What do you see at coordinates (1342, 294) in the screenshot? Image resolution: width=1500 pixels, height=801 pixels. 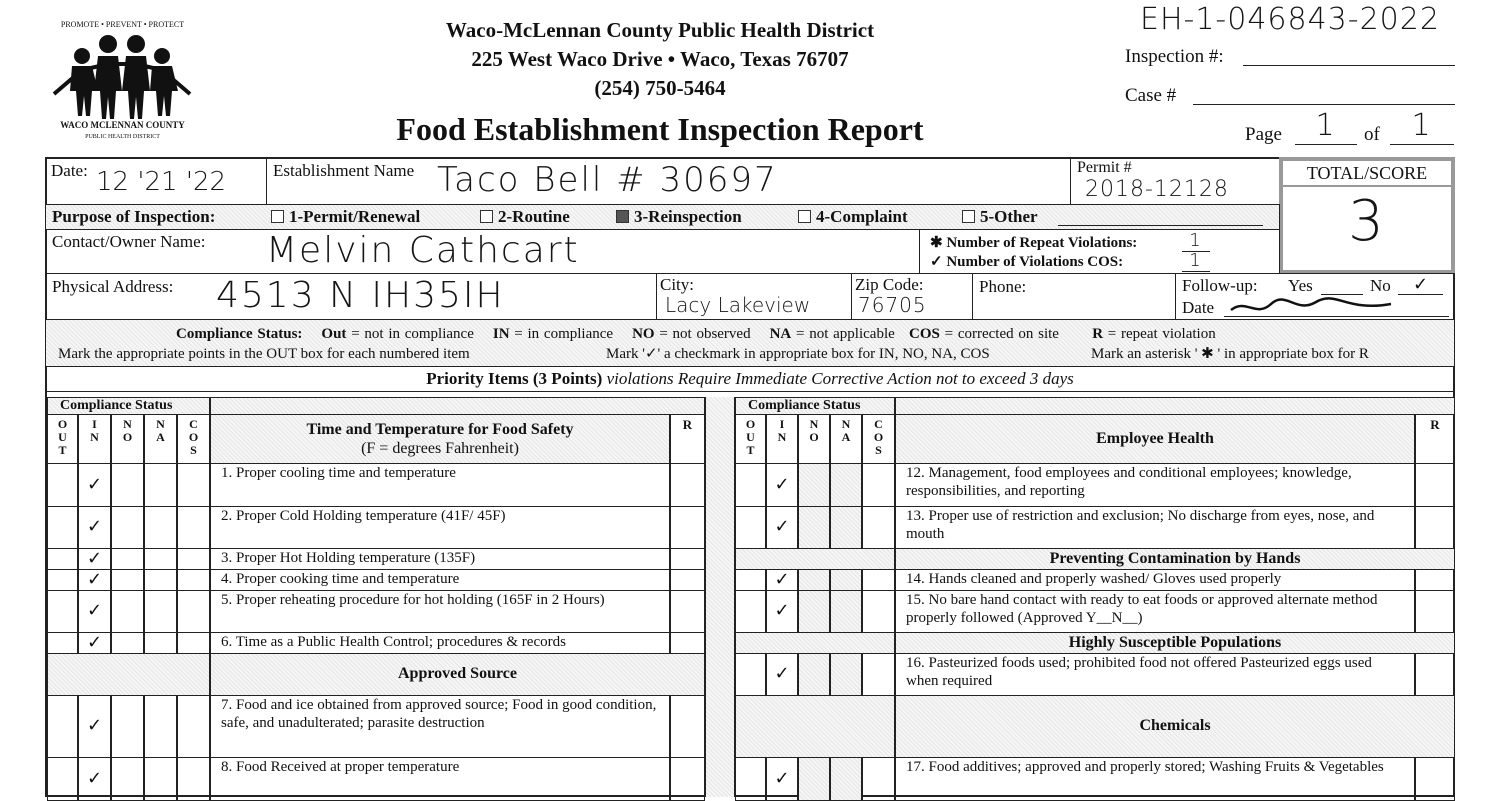 I see `follow-up-yes-line` at bounding box center [1342, 294].